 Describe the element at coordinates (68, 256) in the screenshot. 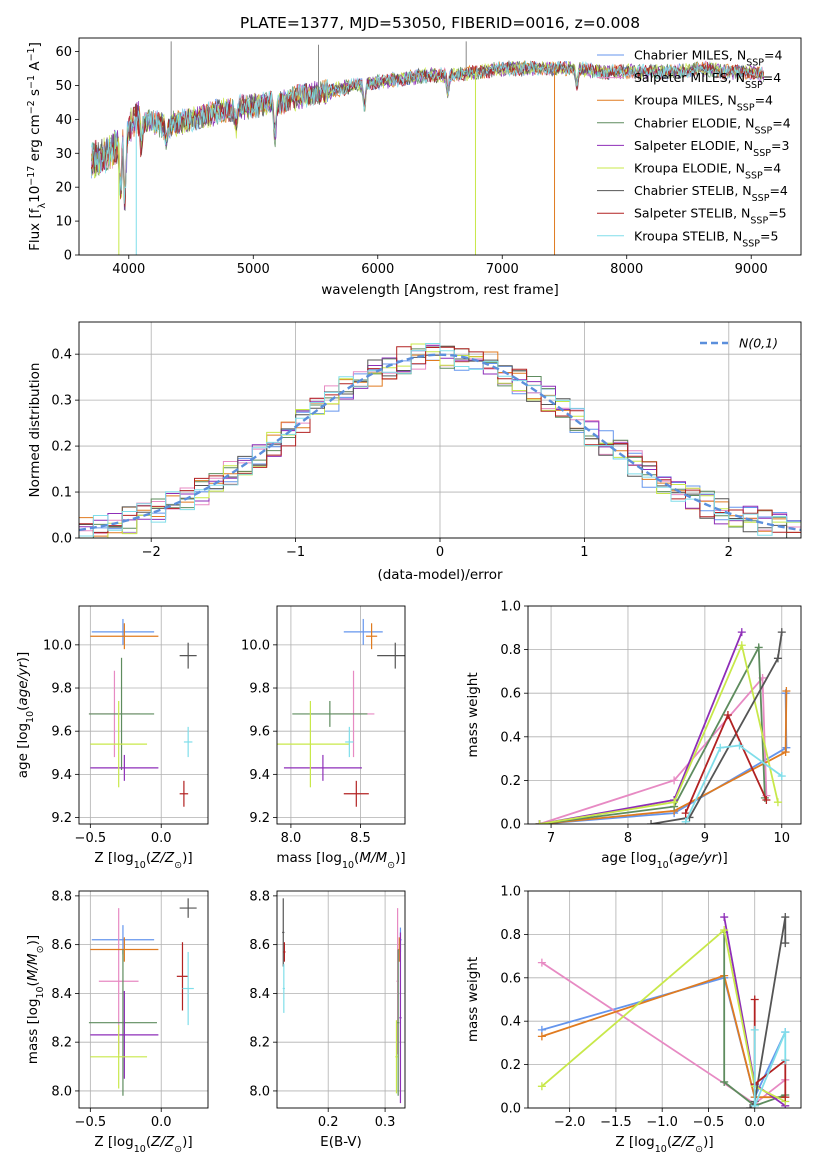

I see `y-tick-label: 0` at that location.